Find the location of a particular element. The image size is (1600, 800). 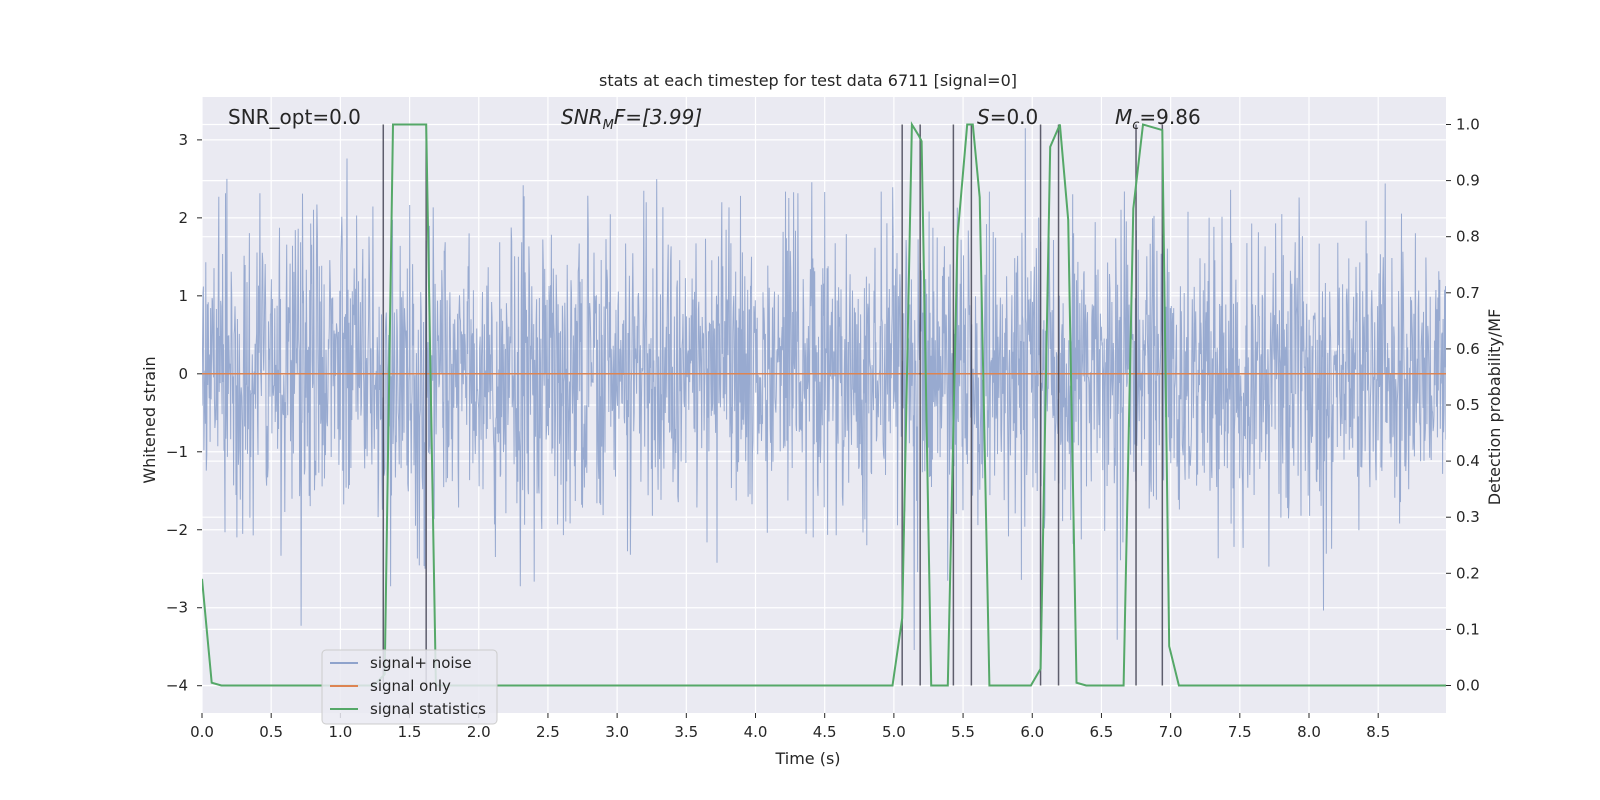

annotation-mc: Mc=9.86 is located at coordinates (1158, 119).